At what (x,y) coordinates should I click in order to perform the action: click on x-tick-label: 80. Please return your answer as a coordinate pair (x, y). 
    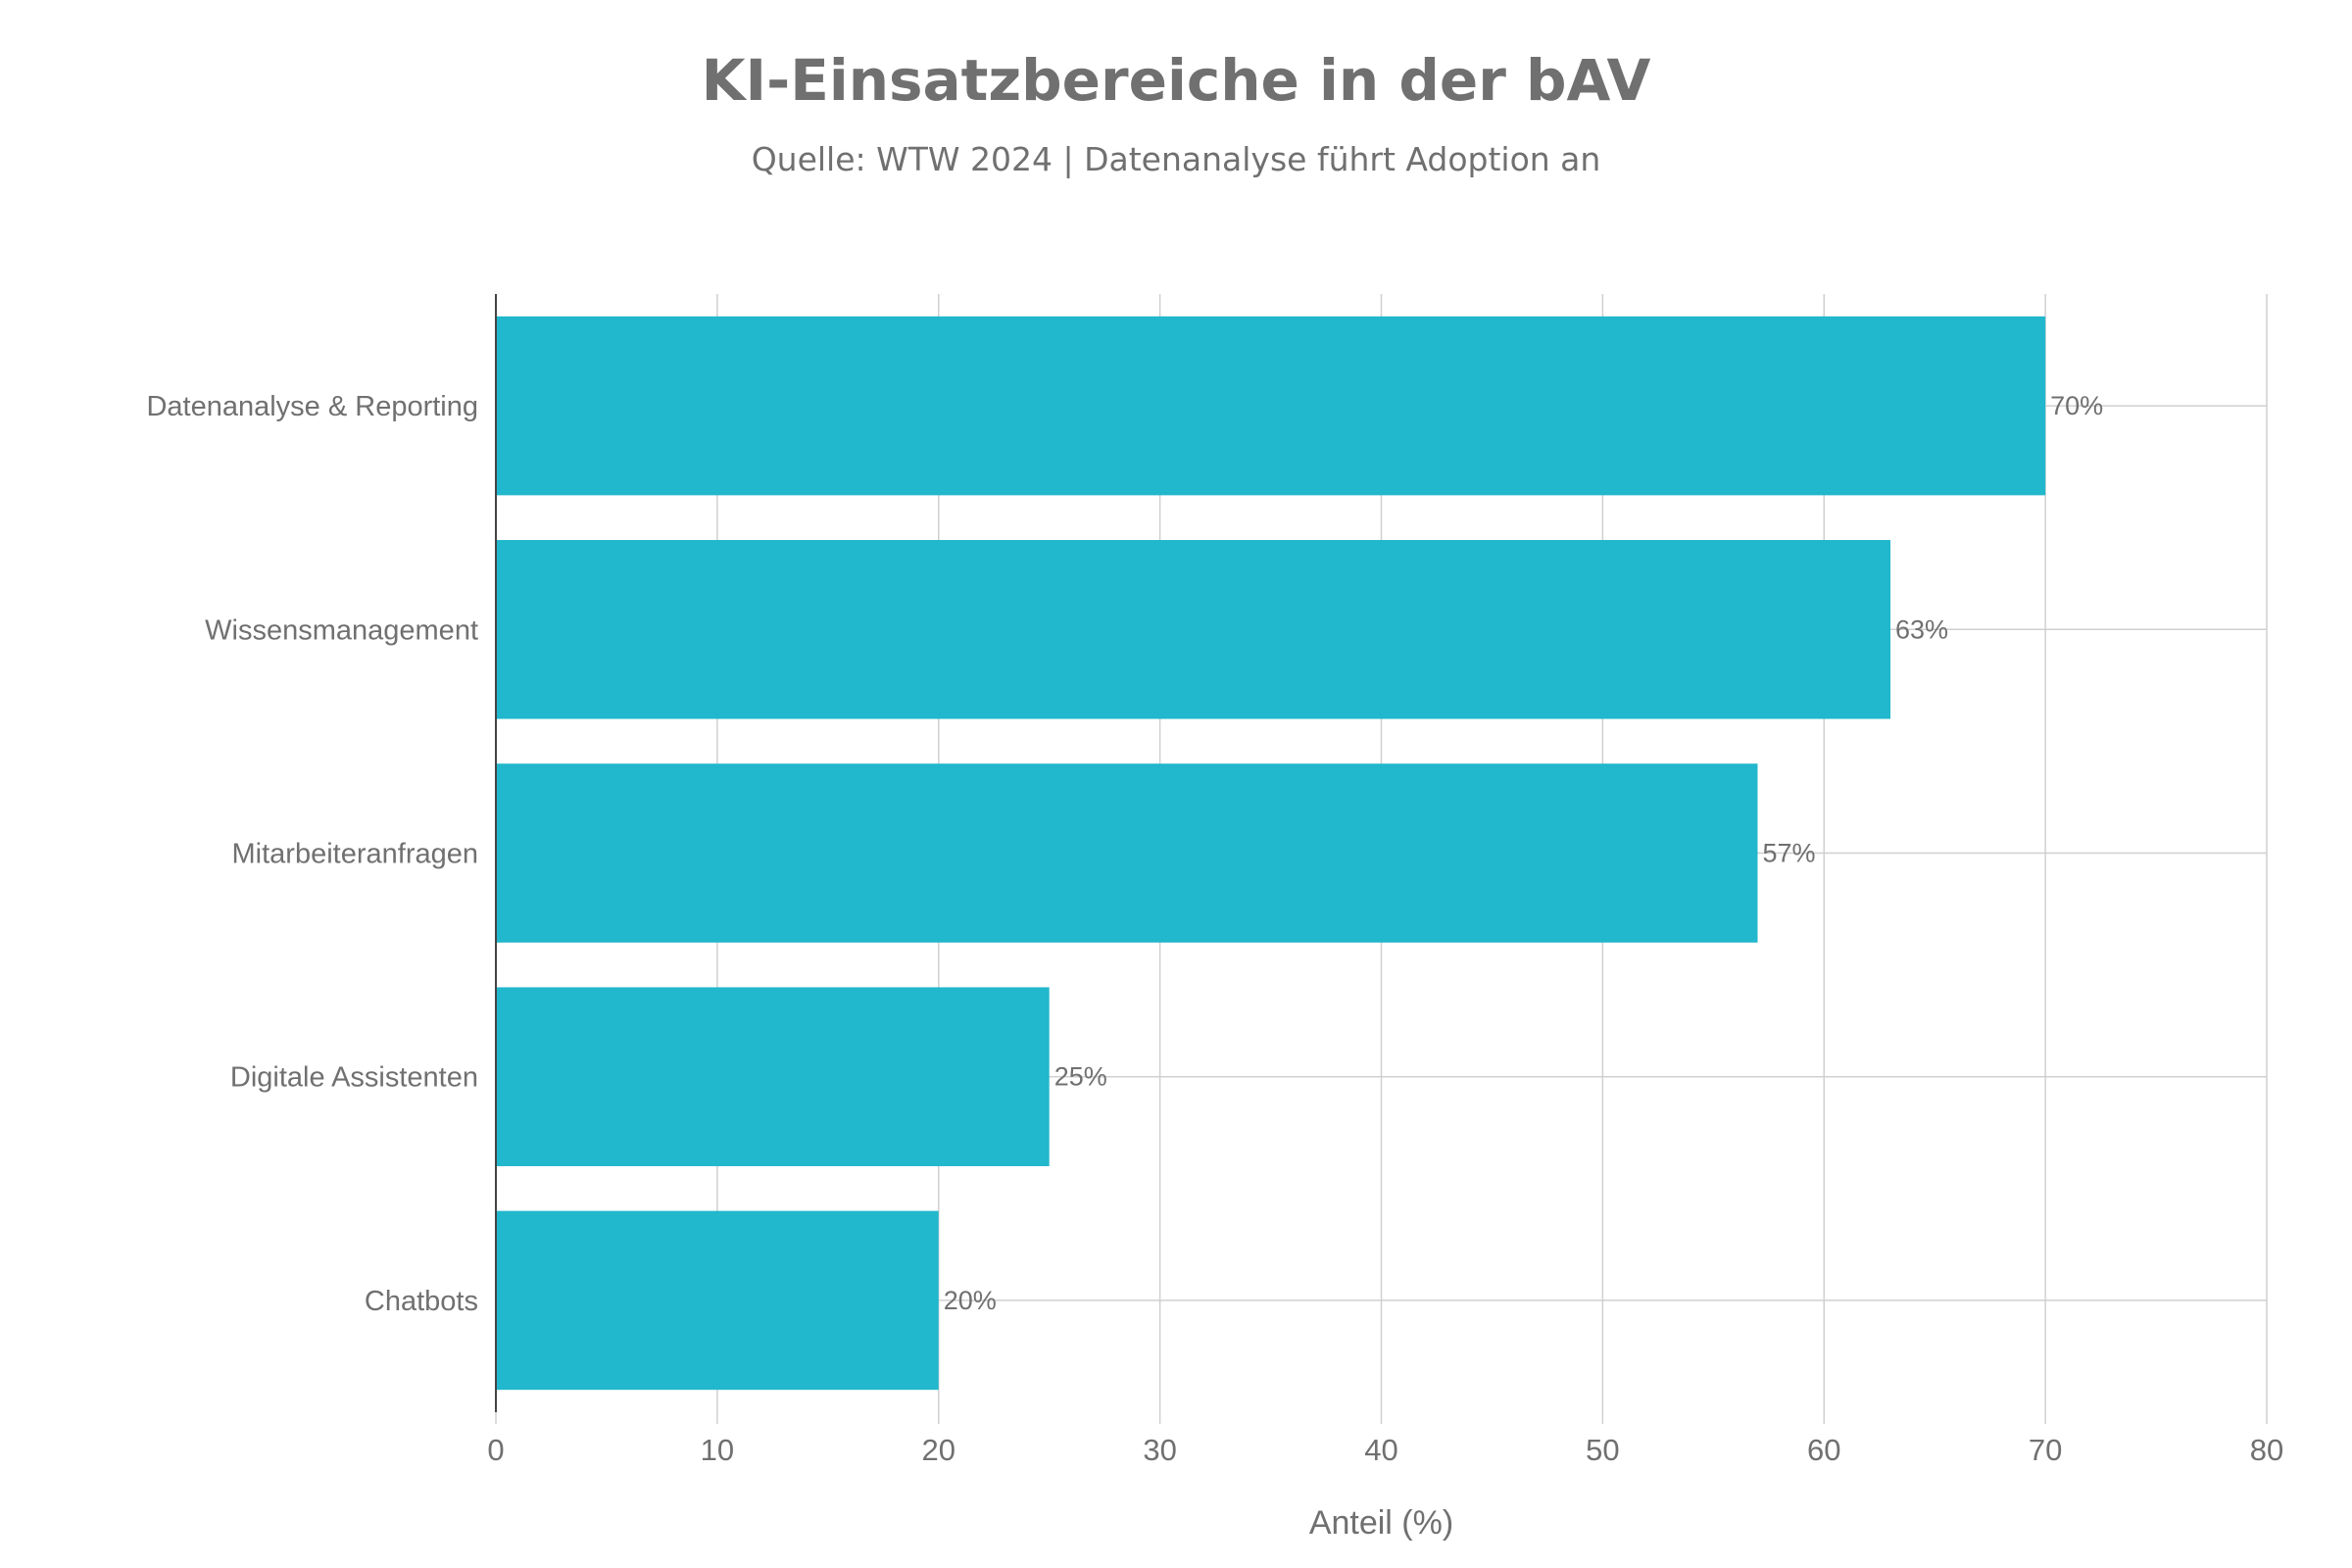
    Looking at the image, I should click on (2266, 1450).